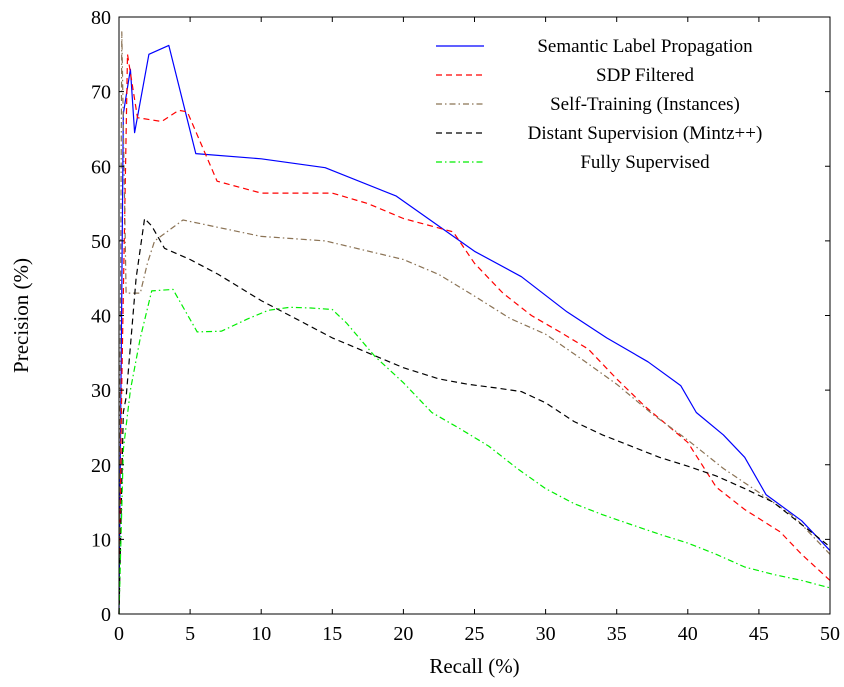  Describe the element at coordinates (830, 634) in the screenshot. I see `x-tick-label: 50` at that location.